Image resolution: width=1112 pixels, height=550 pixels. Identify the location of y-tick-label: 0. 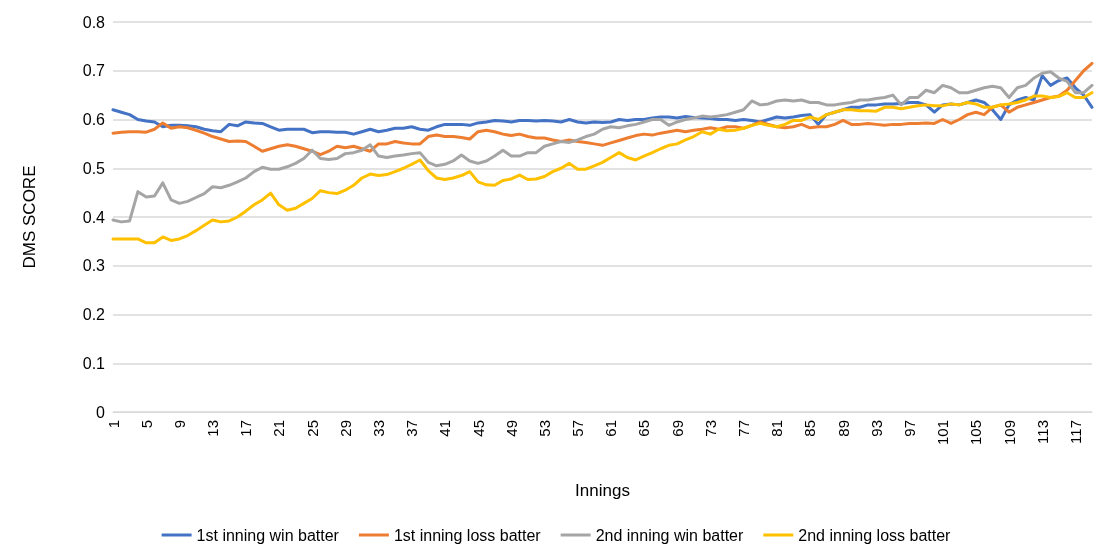
(101, 412).